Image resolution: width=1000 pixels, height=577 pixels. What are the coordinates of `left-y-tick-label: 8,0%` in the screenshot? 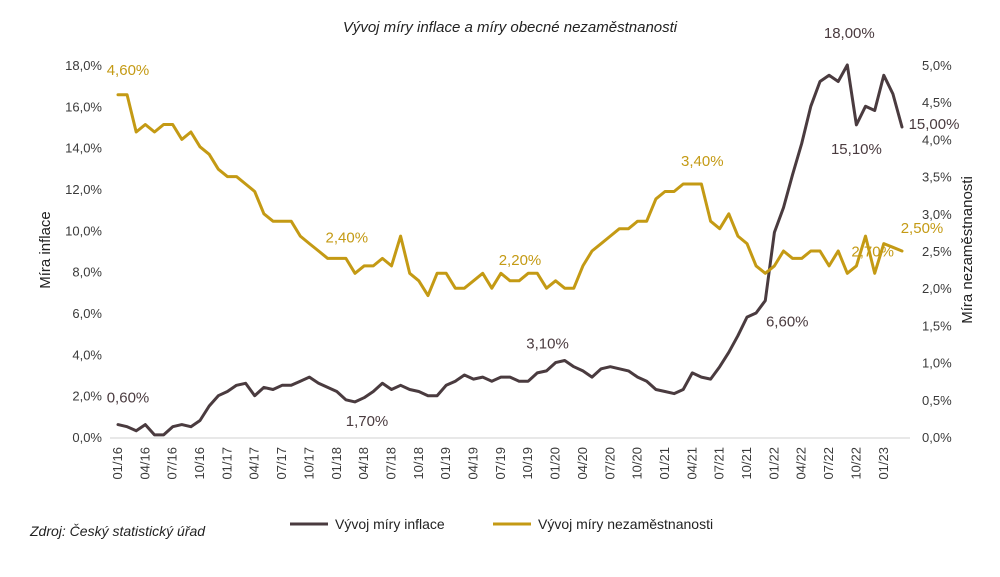 It's located at (87, 272).